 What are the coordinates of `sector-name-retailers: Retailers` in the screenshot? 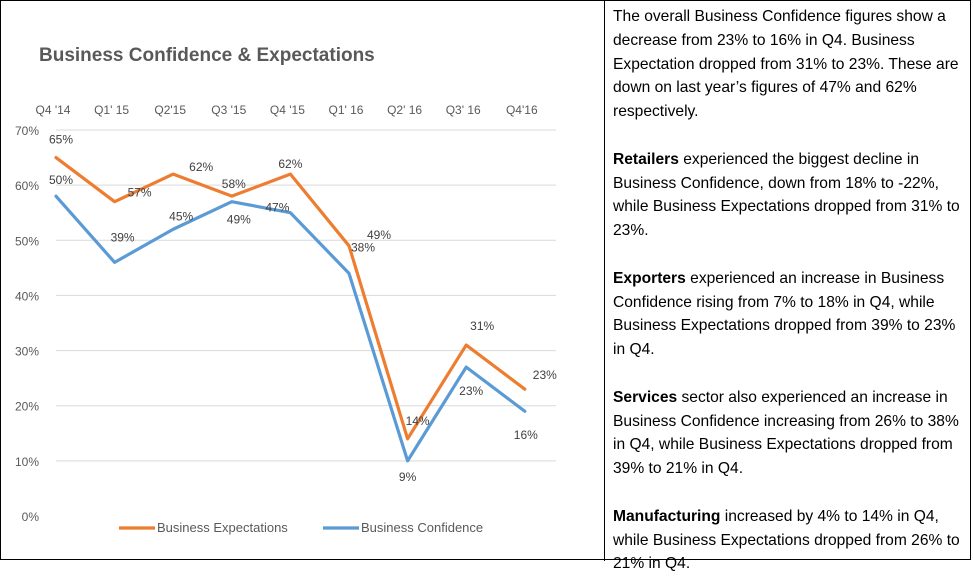 It's located at (646, 159).